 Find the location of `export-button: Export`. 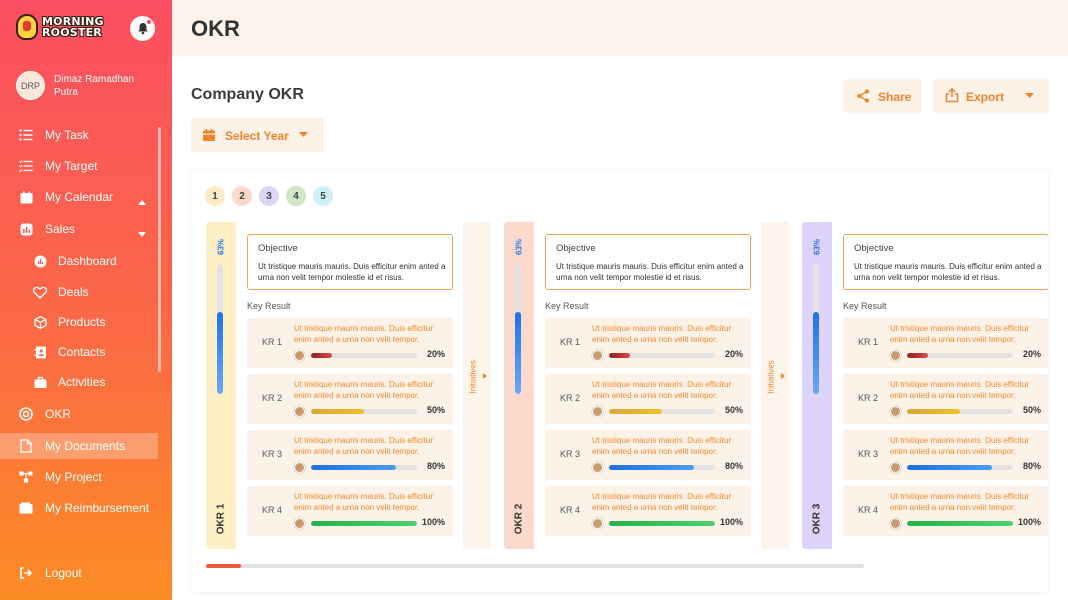

export-button: Export is located at coordinates (991, 96).